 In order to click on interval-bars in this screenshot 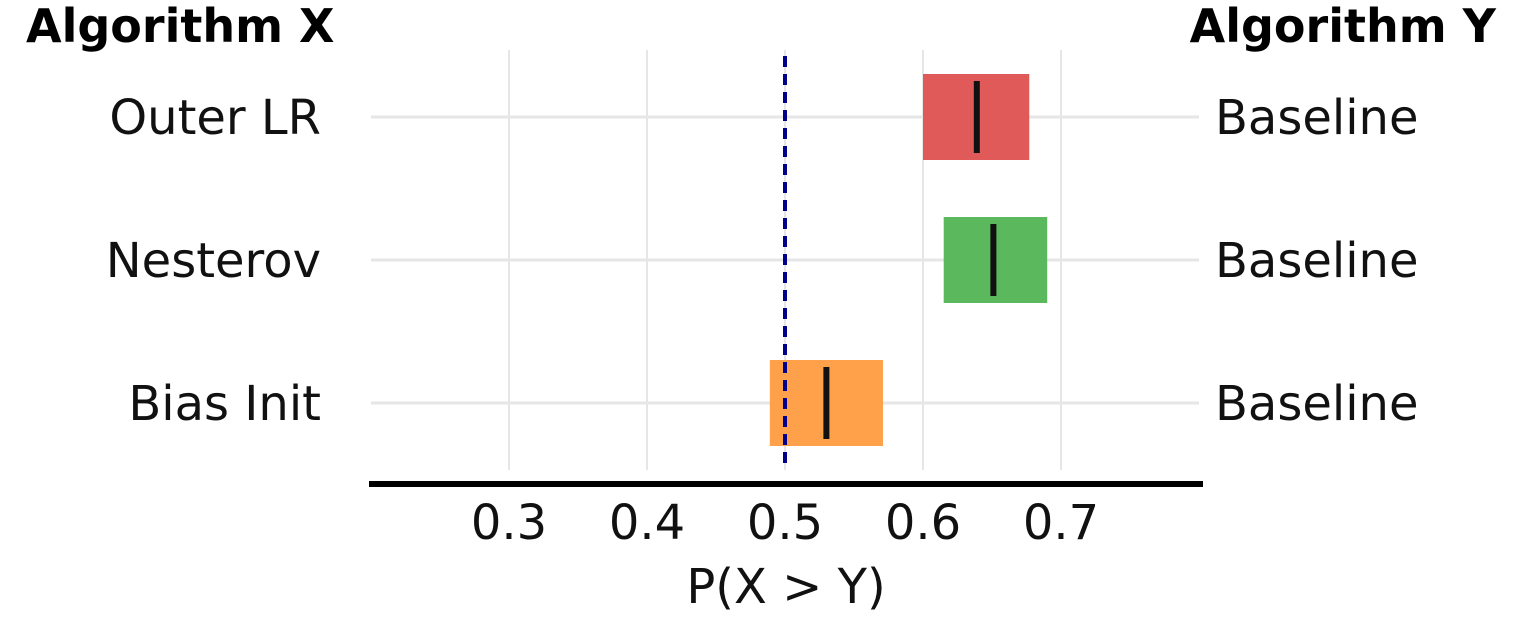, I will do `click(908, 260)`.